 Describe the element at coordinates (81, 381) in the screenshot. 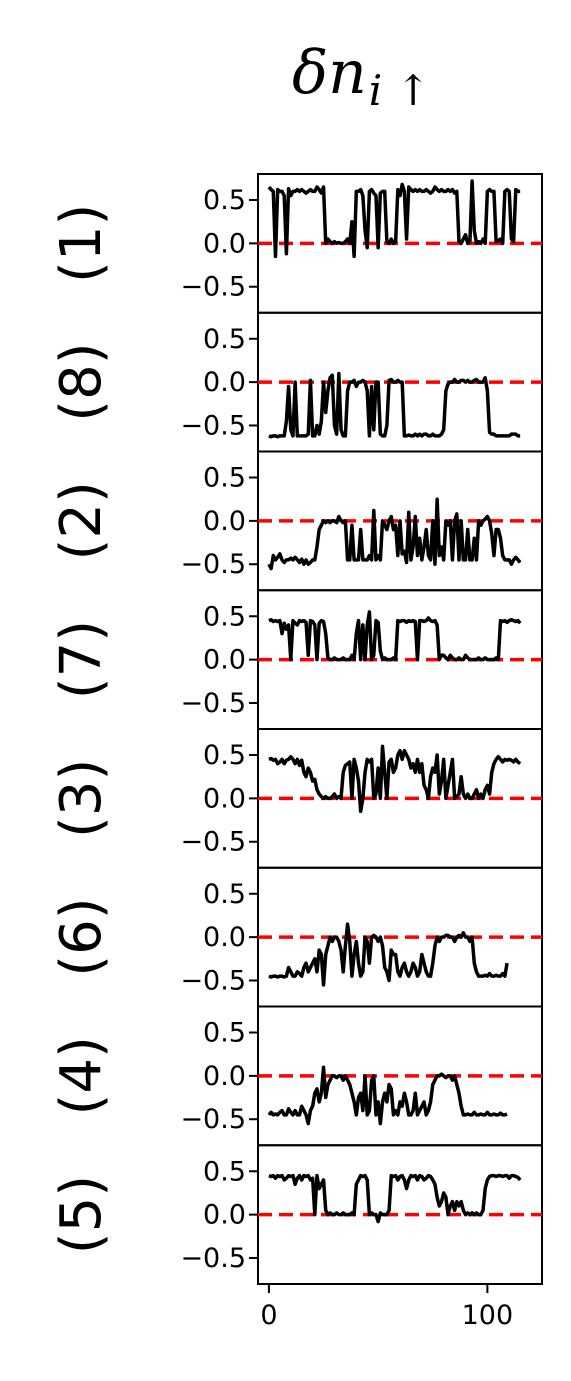

I see `panel-label: (8)` at that location.